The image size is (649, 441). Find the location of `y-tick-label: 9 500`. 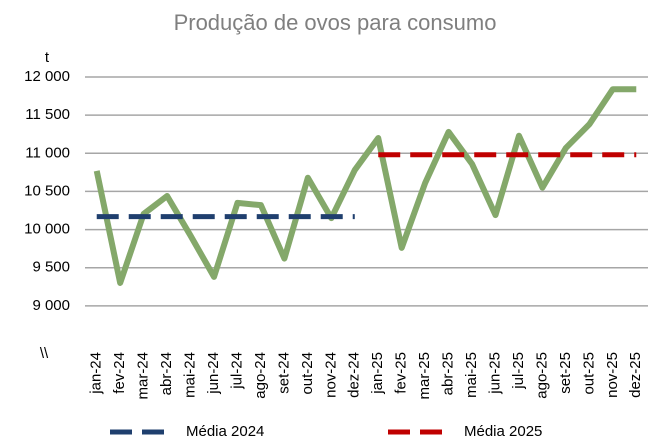

y-tick-label: 9 500 is located at coordinates (51, 267).